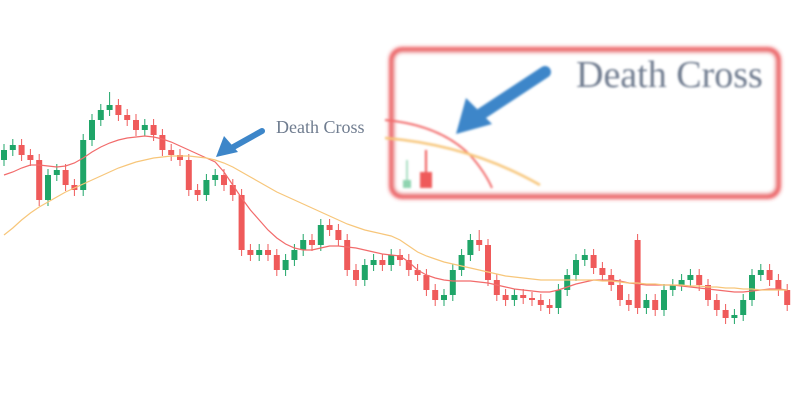 The height and width of the screenshot is (400, 800). What do you see at coordinates (245, 140) in the screenshot?
I see `annotation-arrow` at bounding box center [245, 140].